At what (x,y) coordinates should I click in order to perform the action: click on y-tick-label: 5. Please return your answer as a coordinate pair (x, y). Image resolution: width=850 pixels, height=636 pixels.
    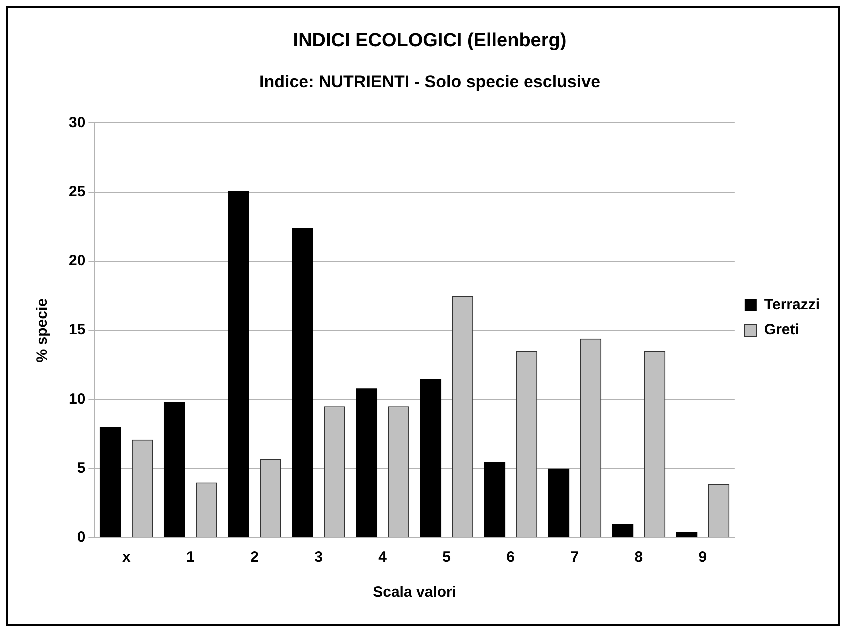
    Looking at the image, I should click on (81, 469).